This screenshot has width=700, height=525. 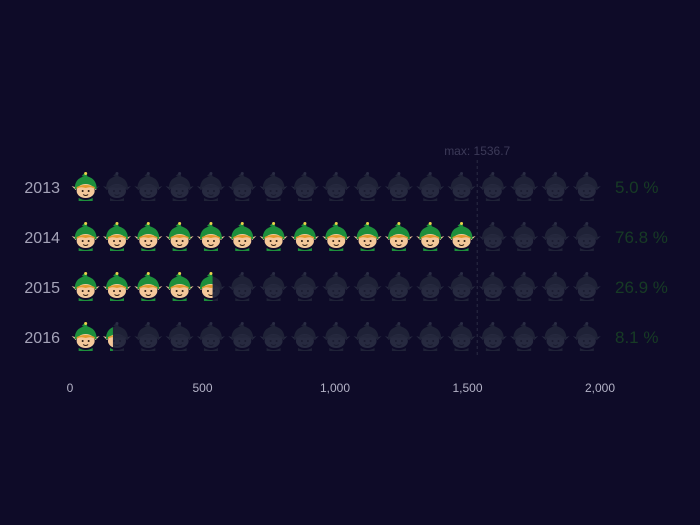 I want to click on x-tick-label: 1,500, so click(x=467, y=388).